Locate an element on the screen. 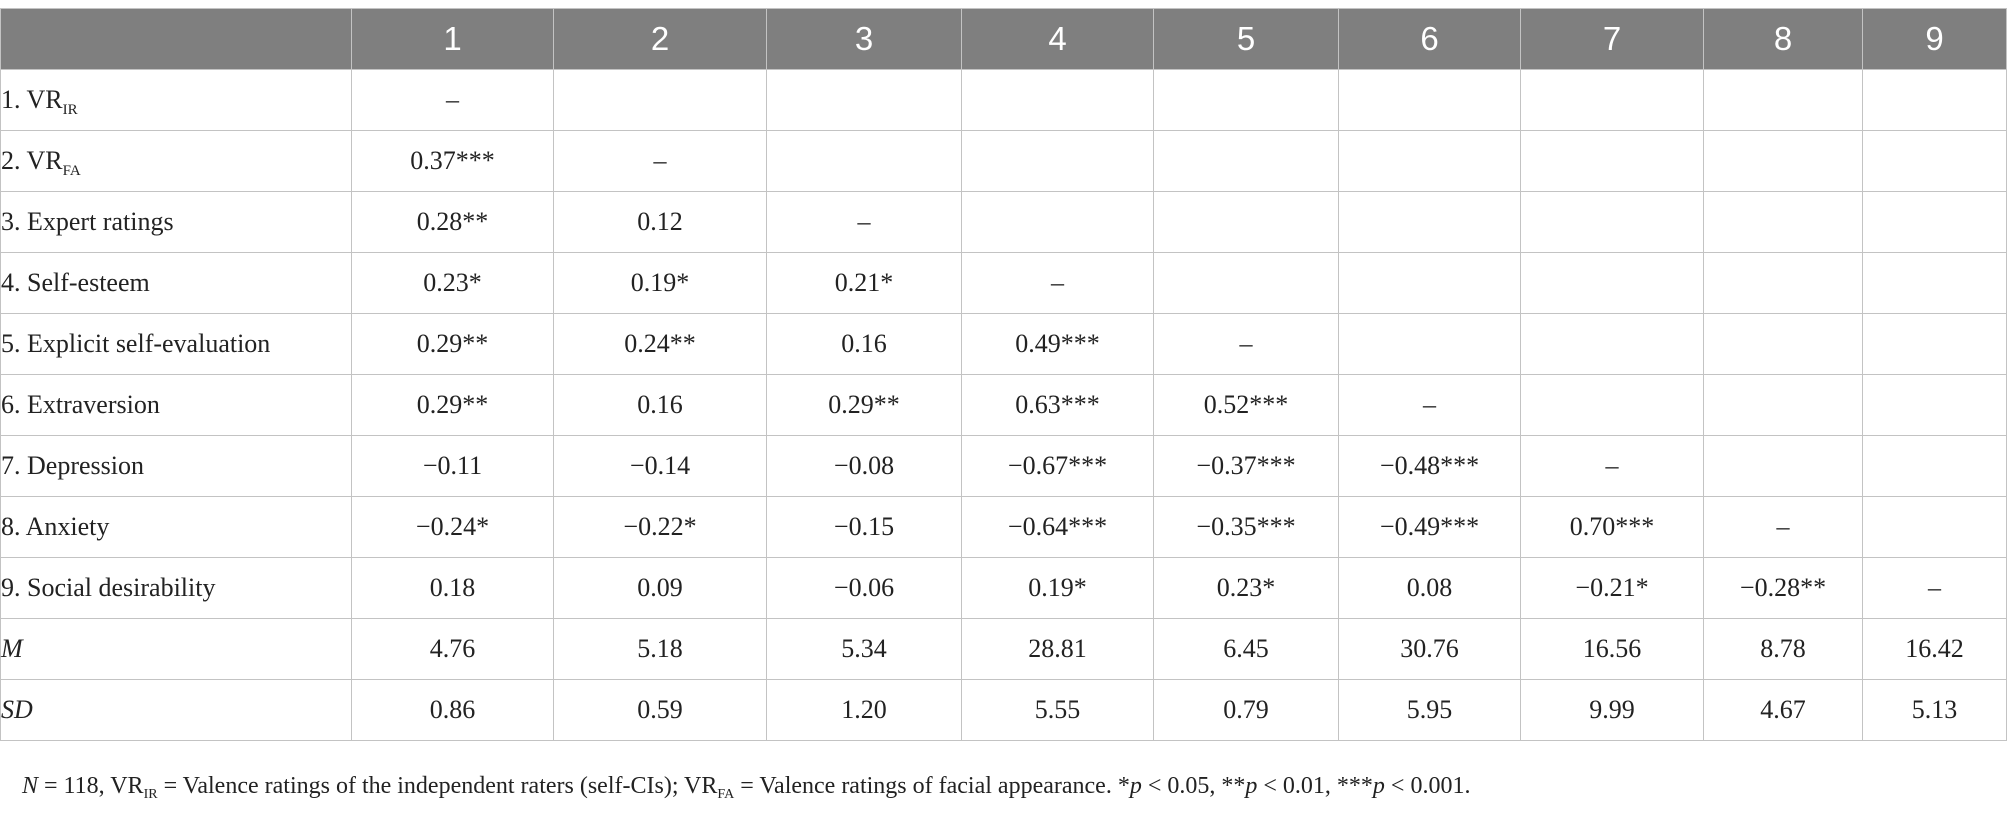  cell-value: 9.99 is located at coordinates (1612, 709).